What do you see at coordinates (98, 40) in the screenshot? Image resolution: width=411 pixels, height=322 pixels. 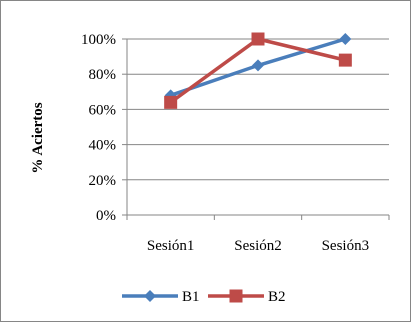 I see `y-tick-label: 100%` at bounding box center [98, 40].